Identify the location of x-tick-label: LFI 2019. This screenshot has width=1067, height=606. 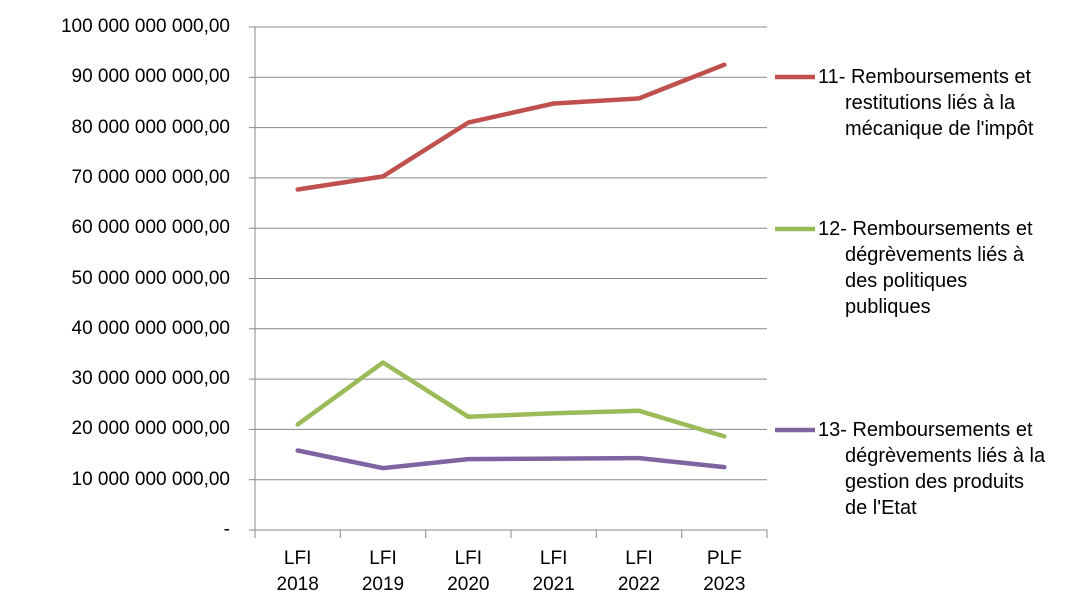
(383, 571).